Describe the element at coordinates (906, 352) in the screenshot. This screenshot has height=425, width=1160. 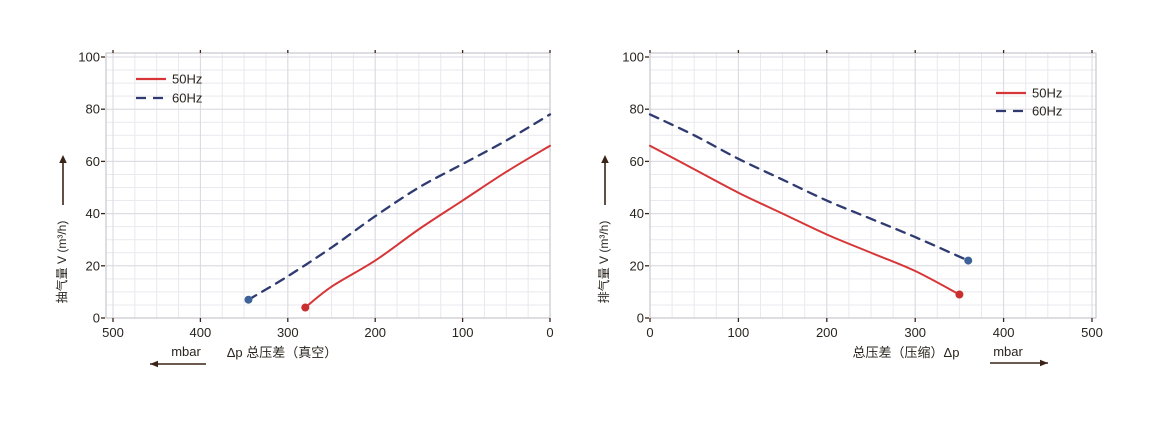
I see `x-axis-caption: 总压差（压缩）Δp` at that location.